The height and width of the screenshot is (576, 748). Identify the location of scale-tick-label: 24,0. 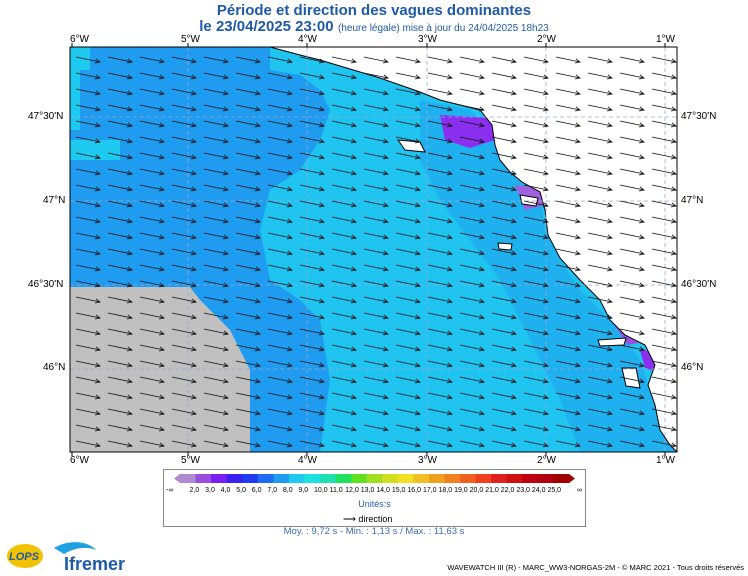
(538, 490).